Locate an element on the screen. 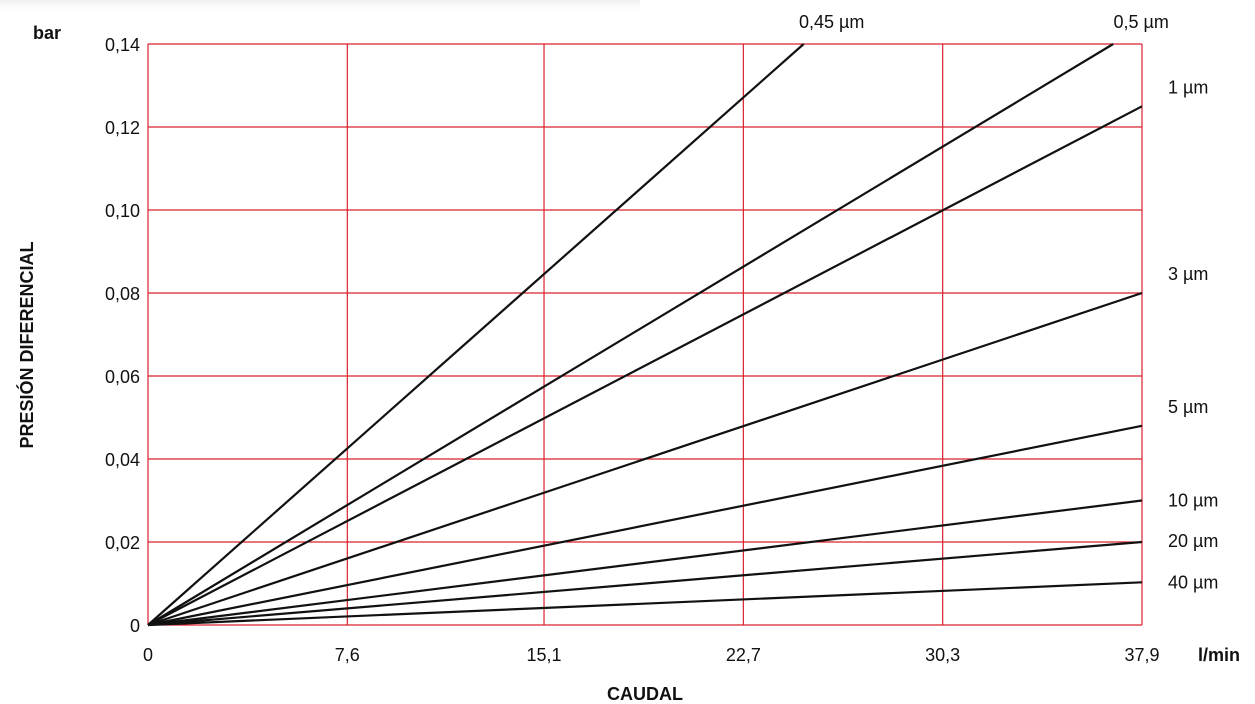  series-label: 5 µm is located at coordinates (1188, 407).